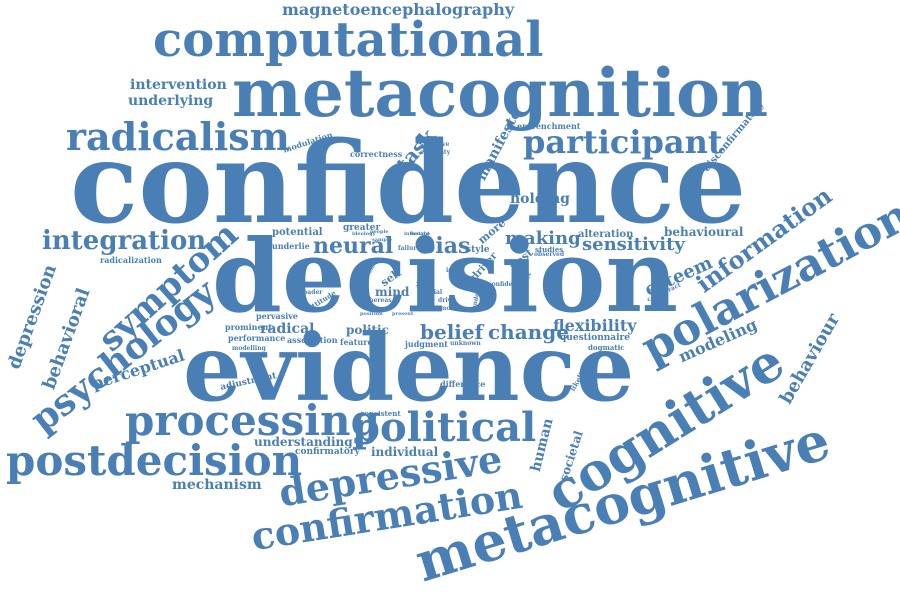 The height and width of the screenshot is (596, 900). What do you see at coordinates (504, 284) in the screenshot?
I see `word: confident` at bounding box center [504, 284].